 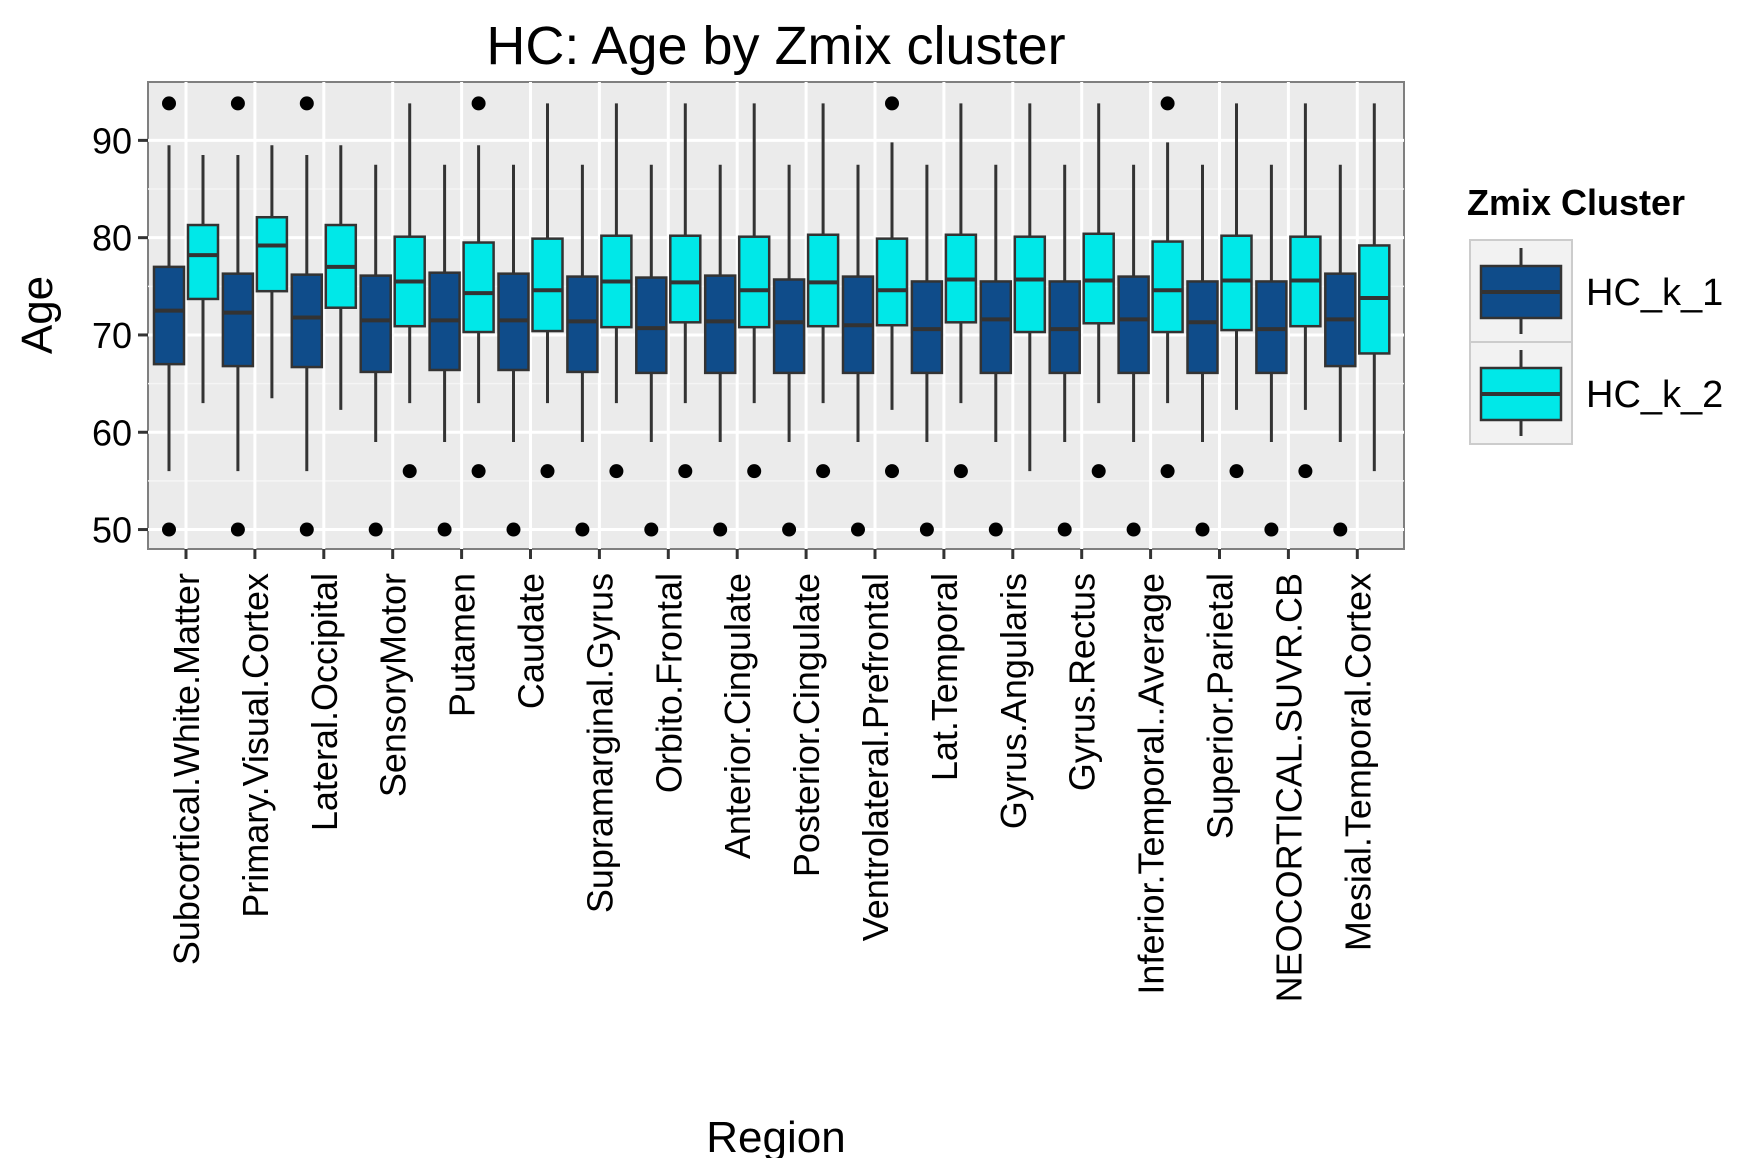 What do you see at coordinates (1595, 313) in the screenshot?
I see `legend: Zmix Cluster HC_k_1 HC_k_2` at bounding box center [1595, 313].